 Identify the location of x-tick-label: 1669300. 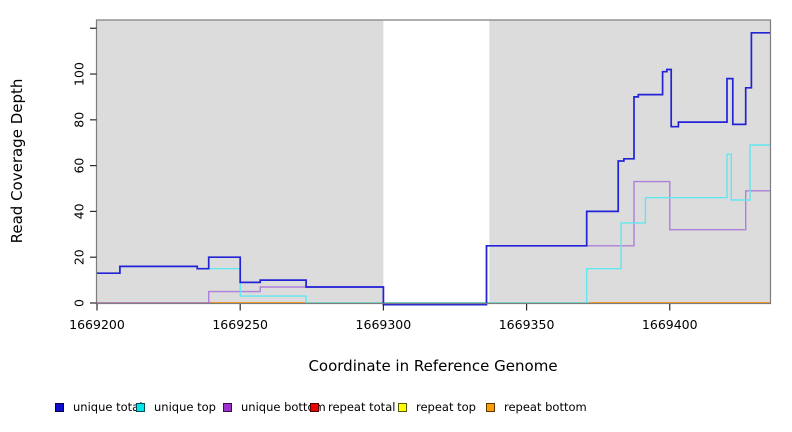
(384, 324).